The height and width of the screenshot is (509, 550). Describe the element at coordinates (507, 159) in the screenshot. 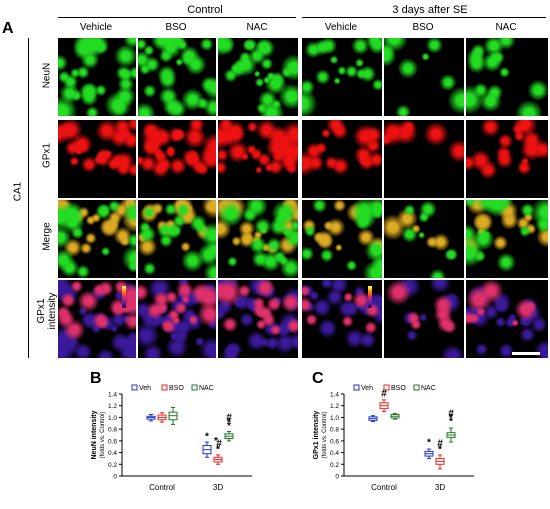

I see `micrograph-gpx1-nac-se` at that location.